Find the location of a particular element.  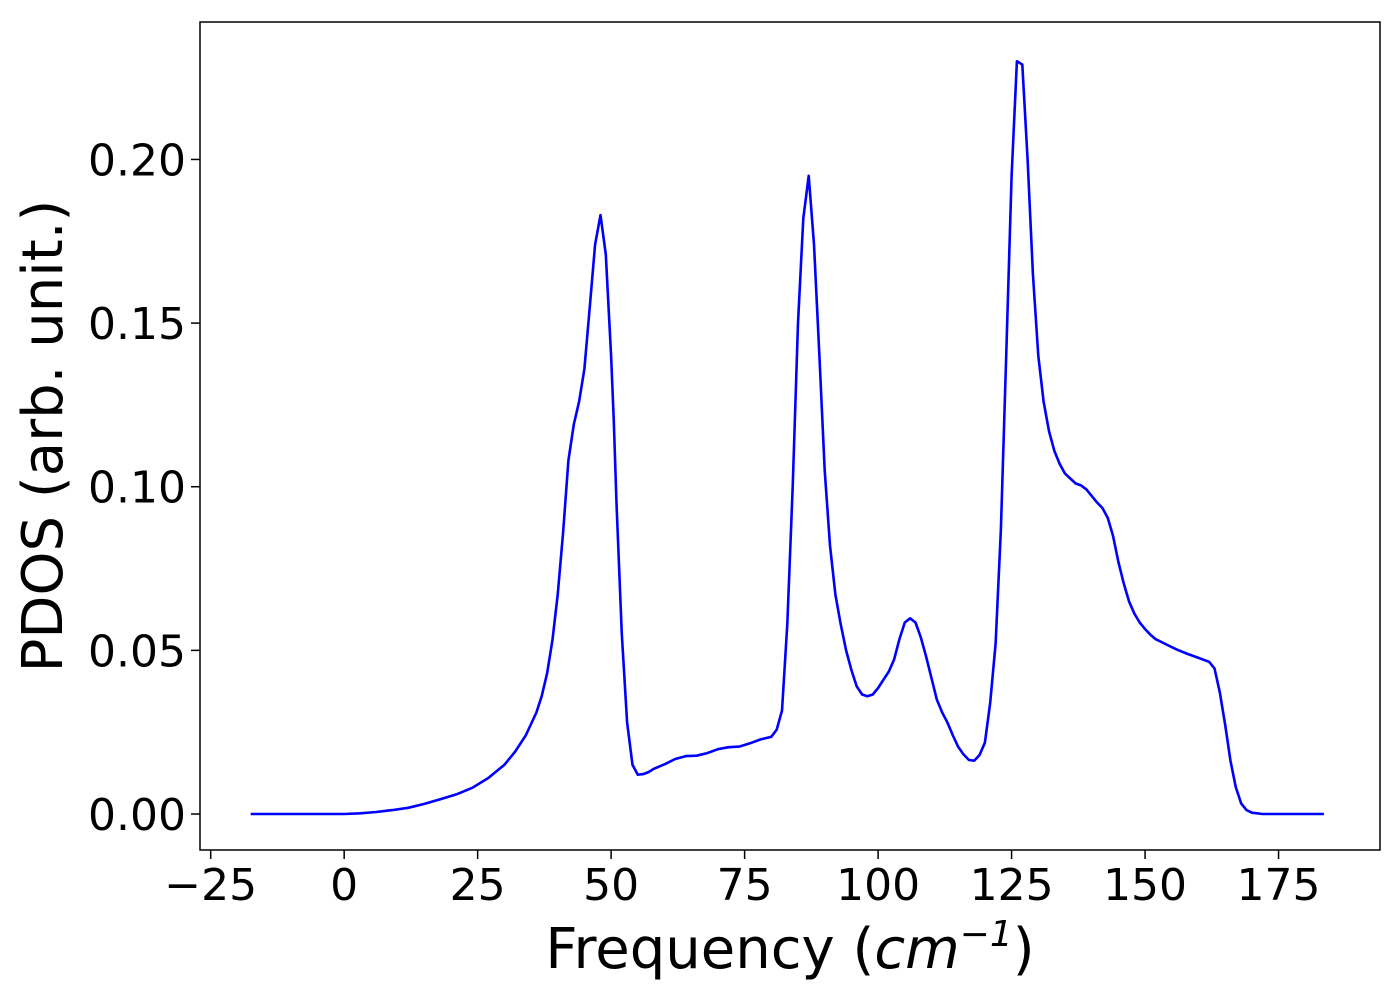

x-tick-label: −25 is located at coordinates (210, 885).